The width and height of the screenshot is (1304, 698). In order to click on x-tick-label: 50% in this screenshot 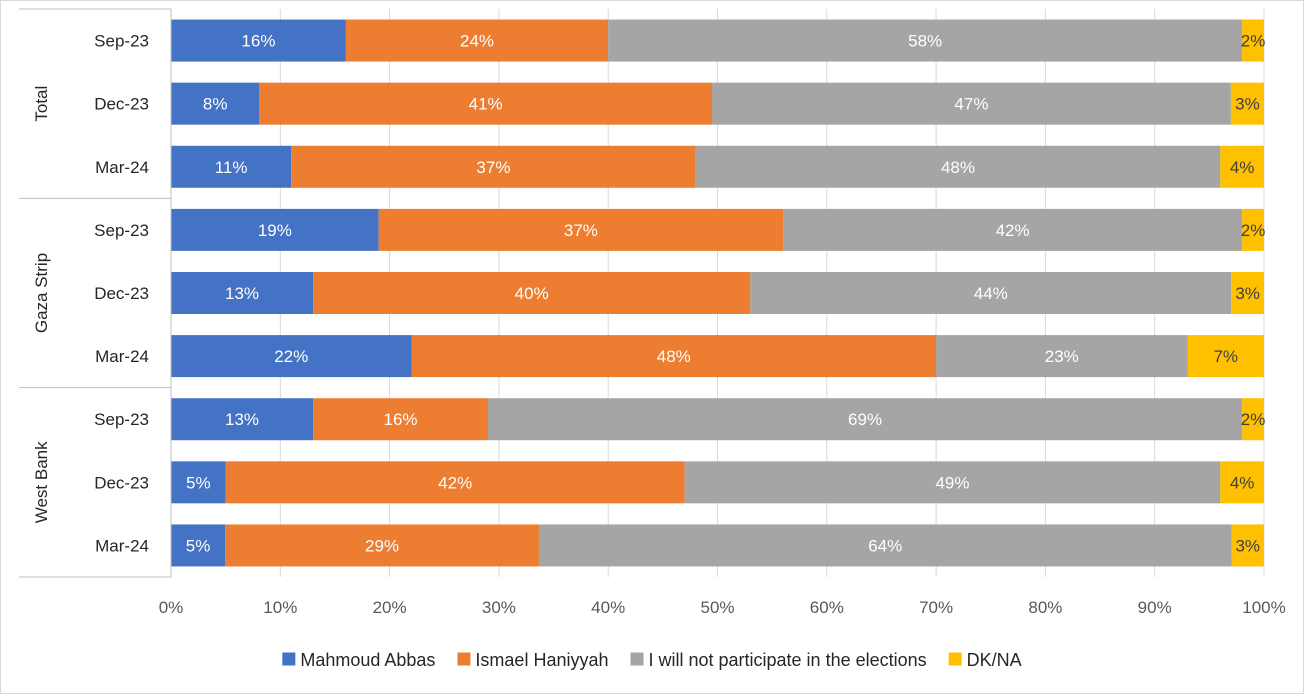, I will do `click(717, 607)`.